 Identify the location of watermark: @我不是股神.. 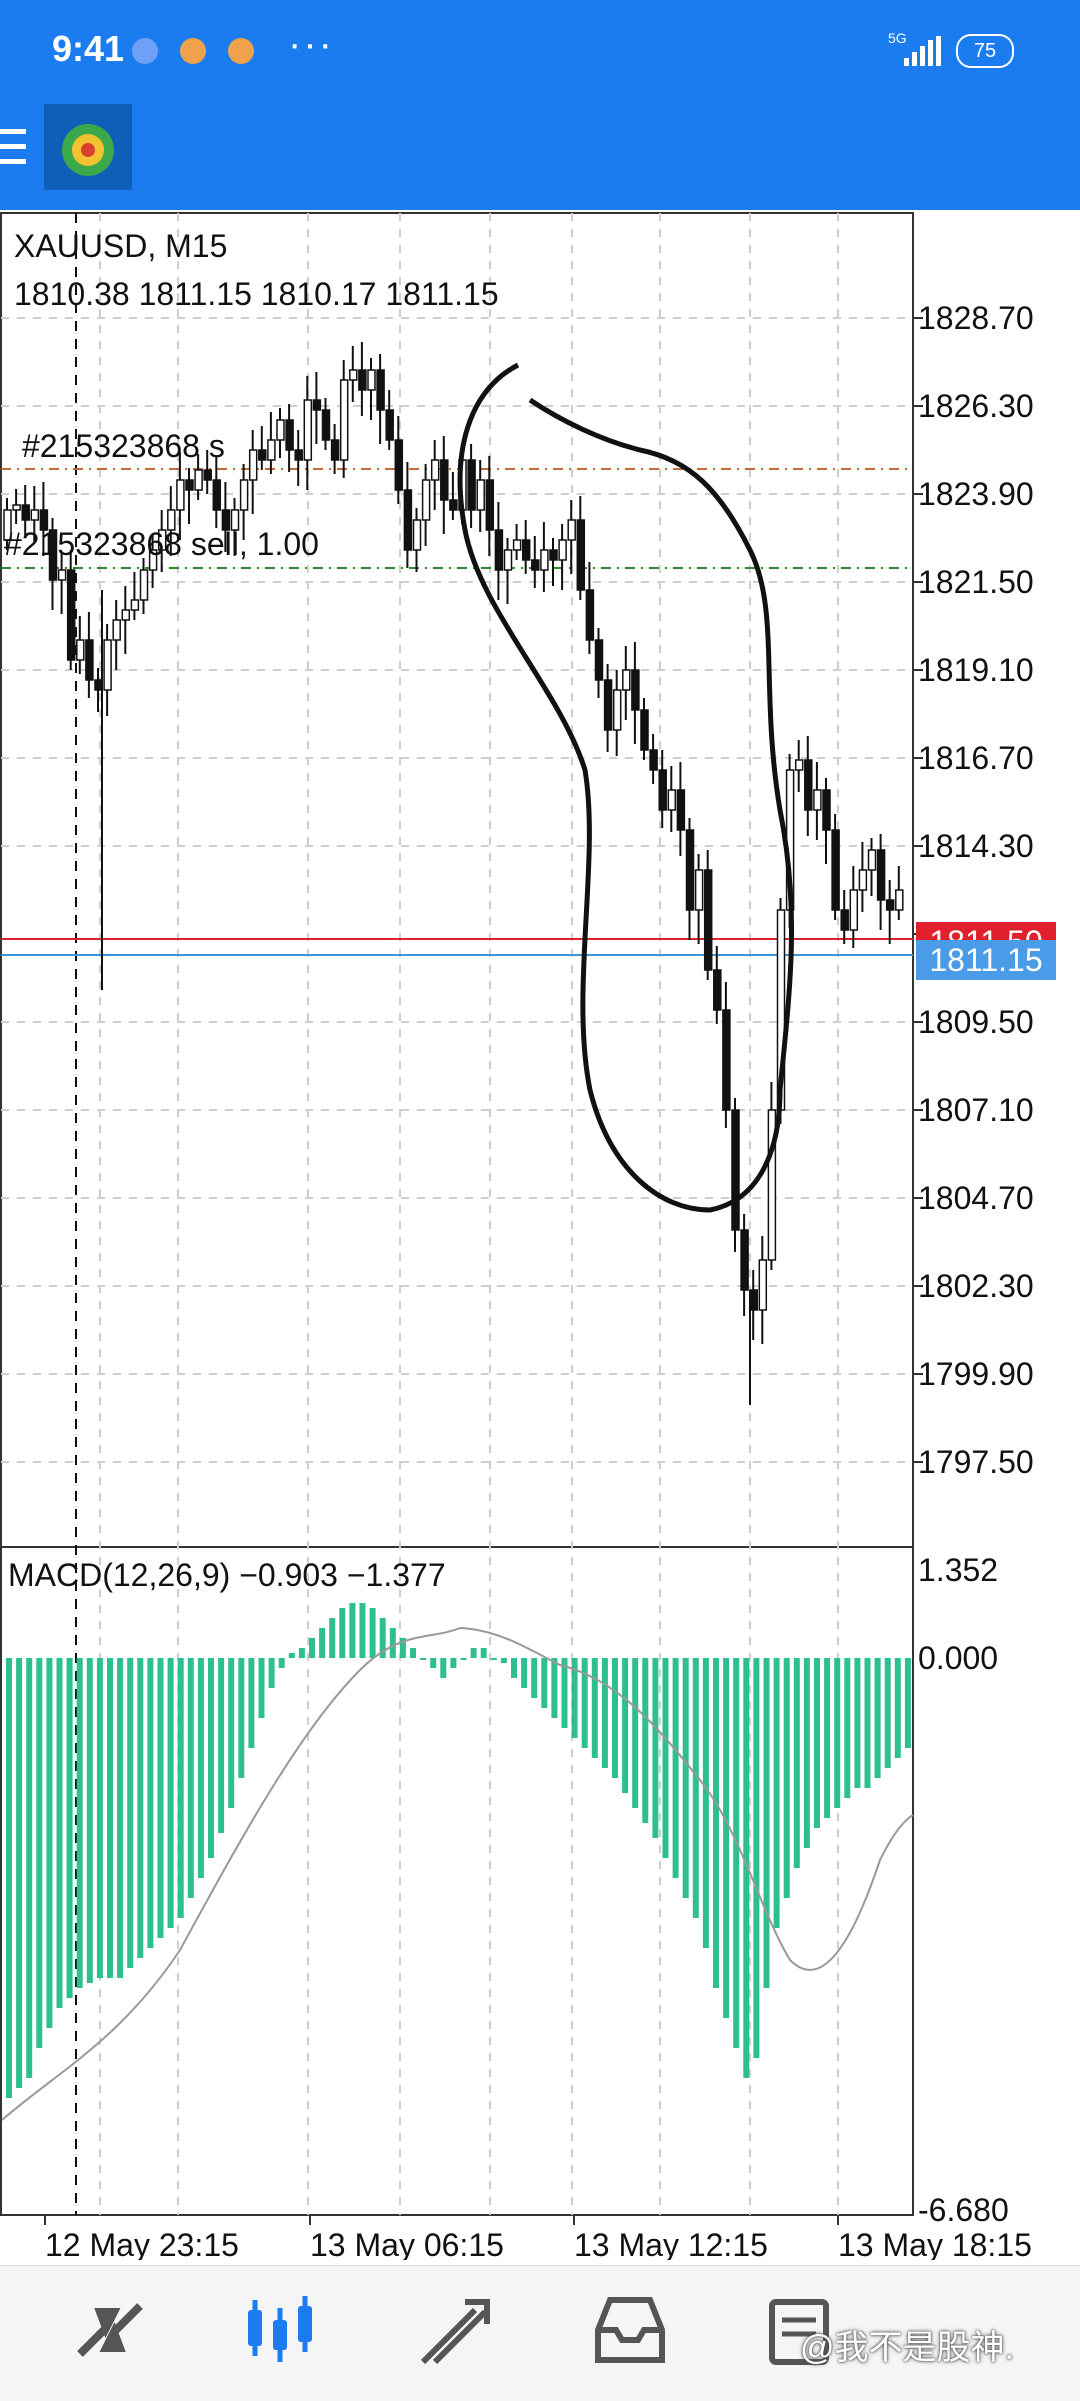
(907, 2348).